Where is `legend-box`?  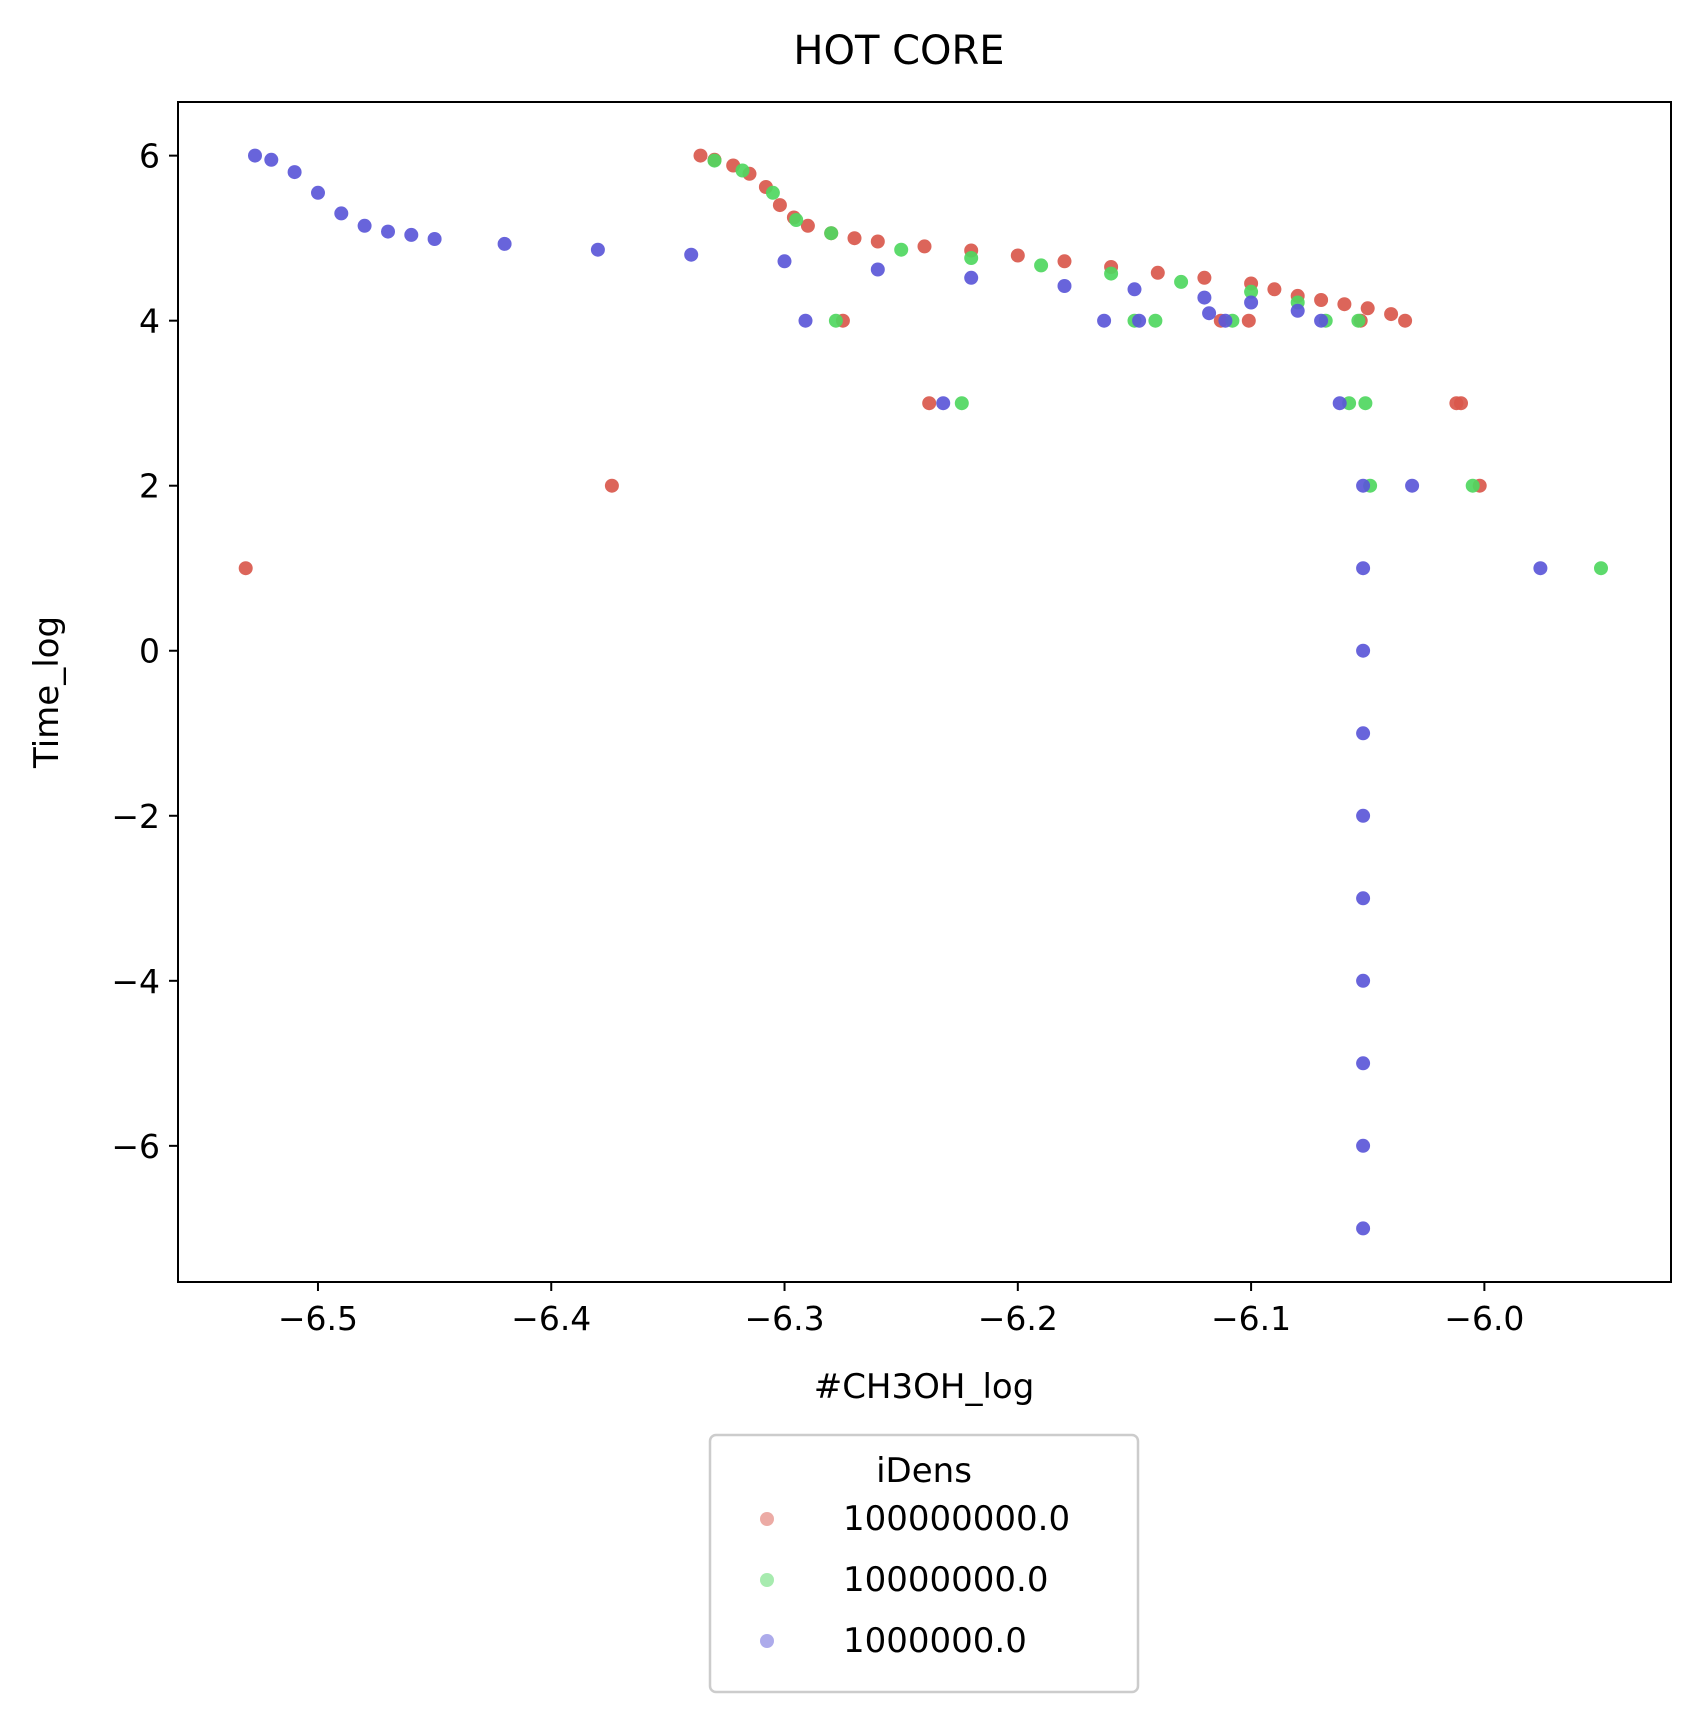 legend-box is located at coordinates (924, 1563).